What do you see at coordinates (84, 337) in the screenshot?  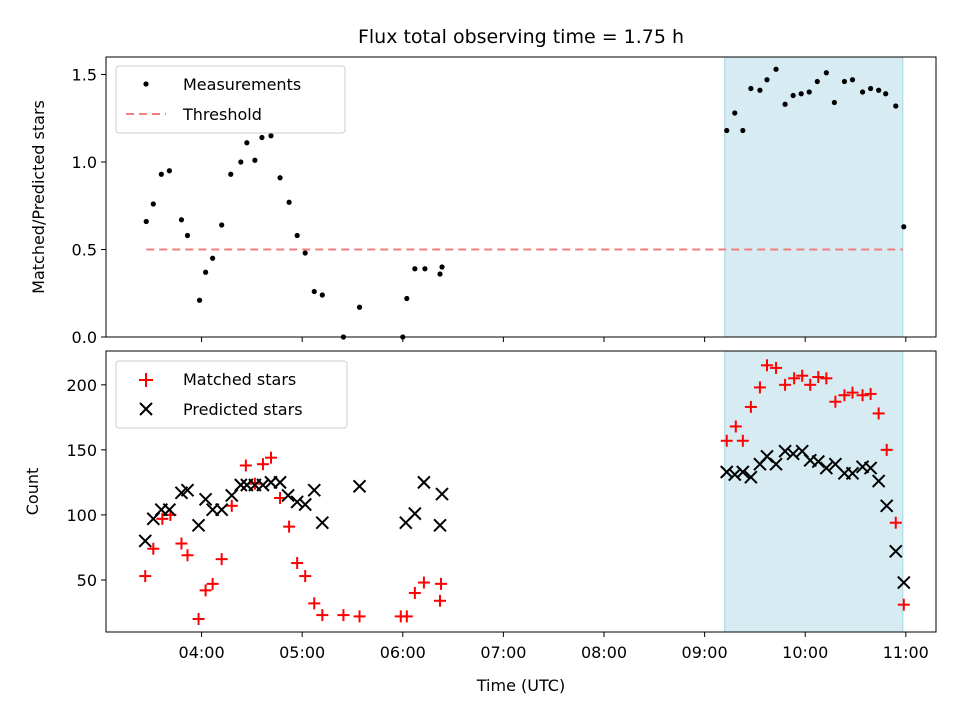 I see `top-y-tick-label: 0.0` at bounding box center [84, 337].